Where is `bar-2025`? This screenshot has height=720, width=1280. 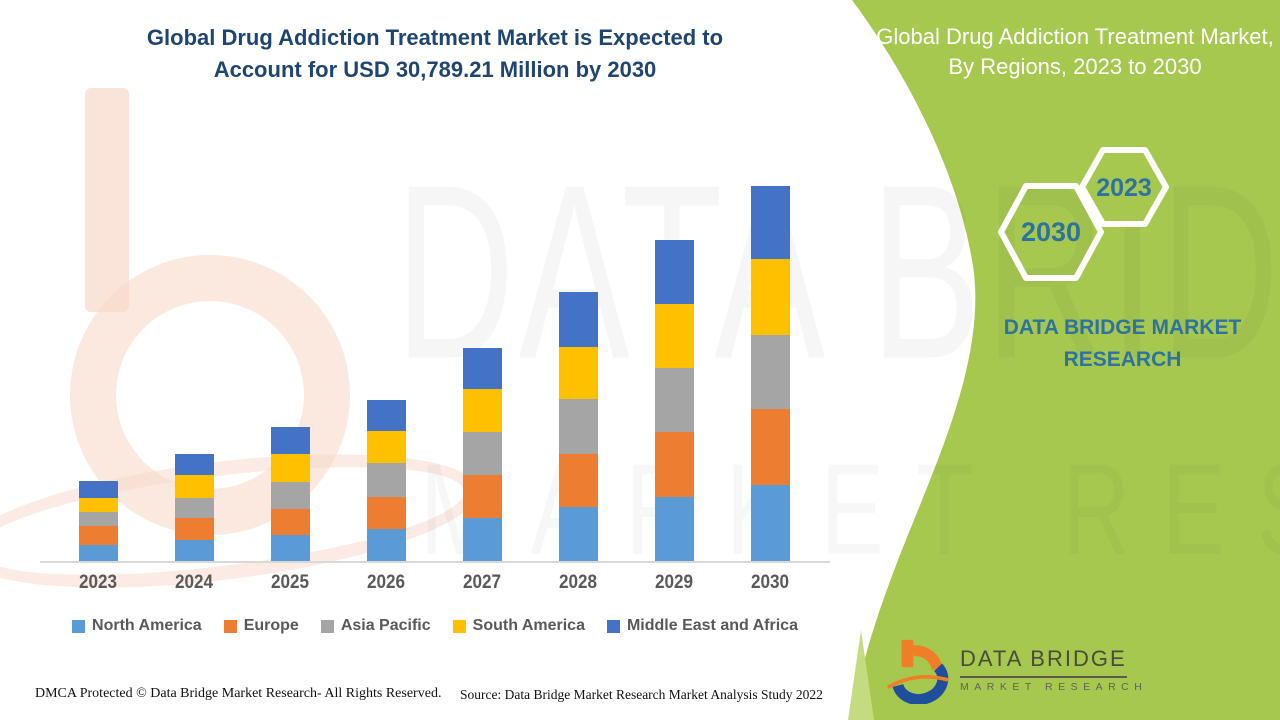 bar-2025 is located at coordinates (290, 494).